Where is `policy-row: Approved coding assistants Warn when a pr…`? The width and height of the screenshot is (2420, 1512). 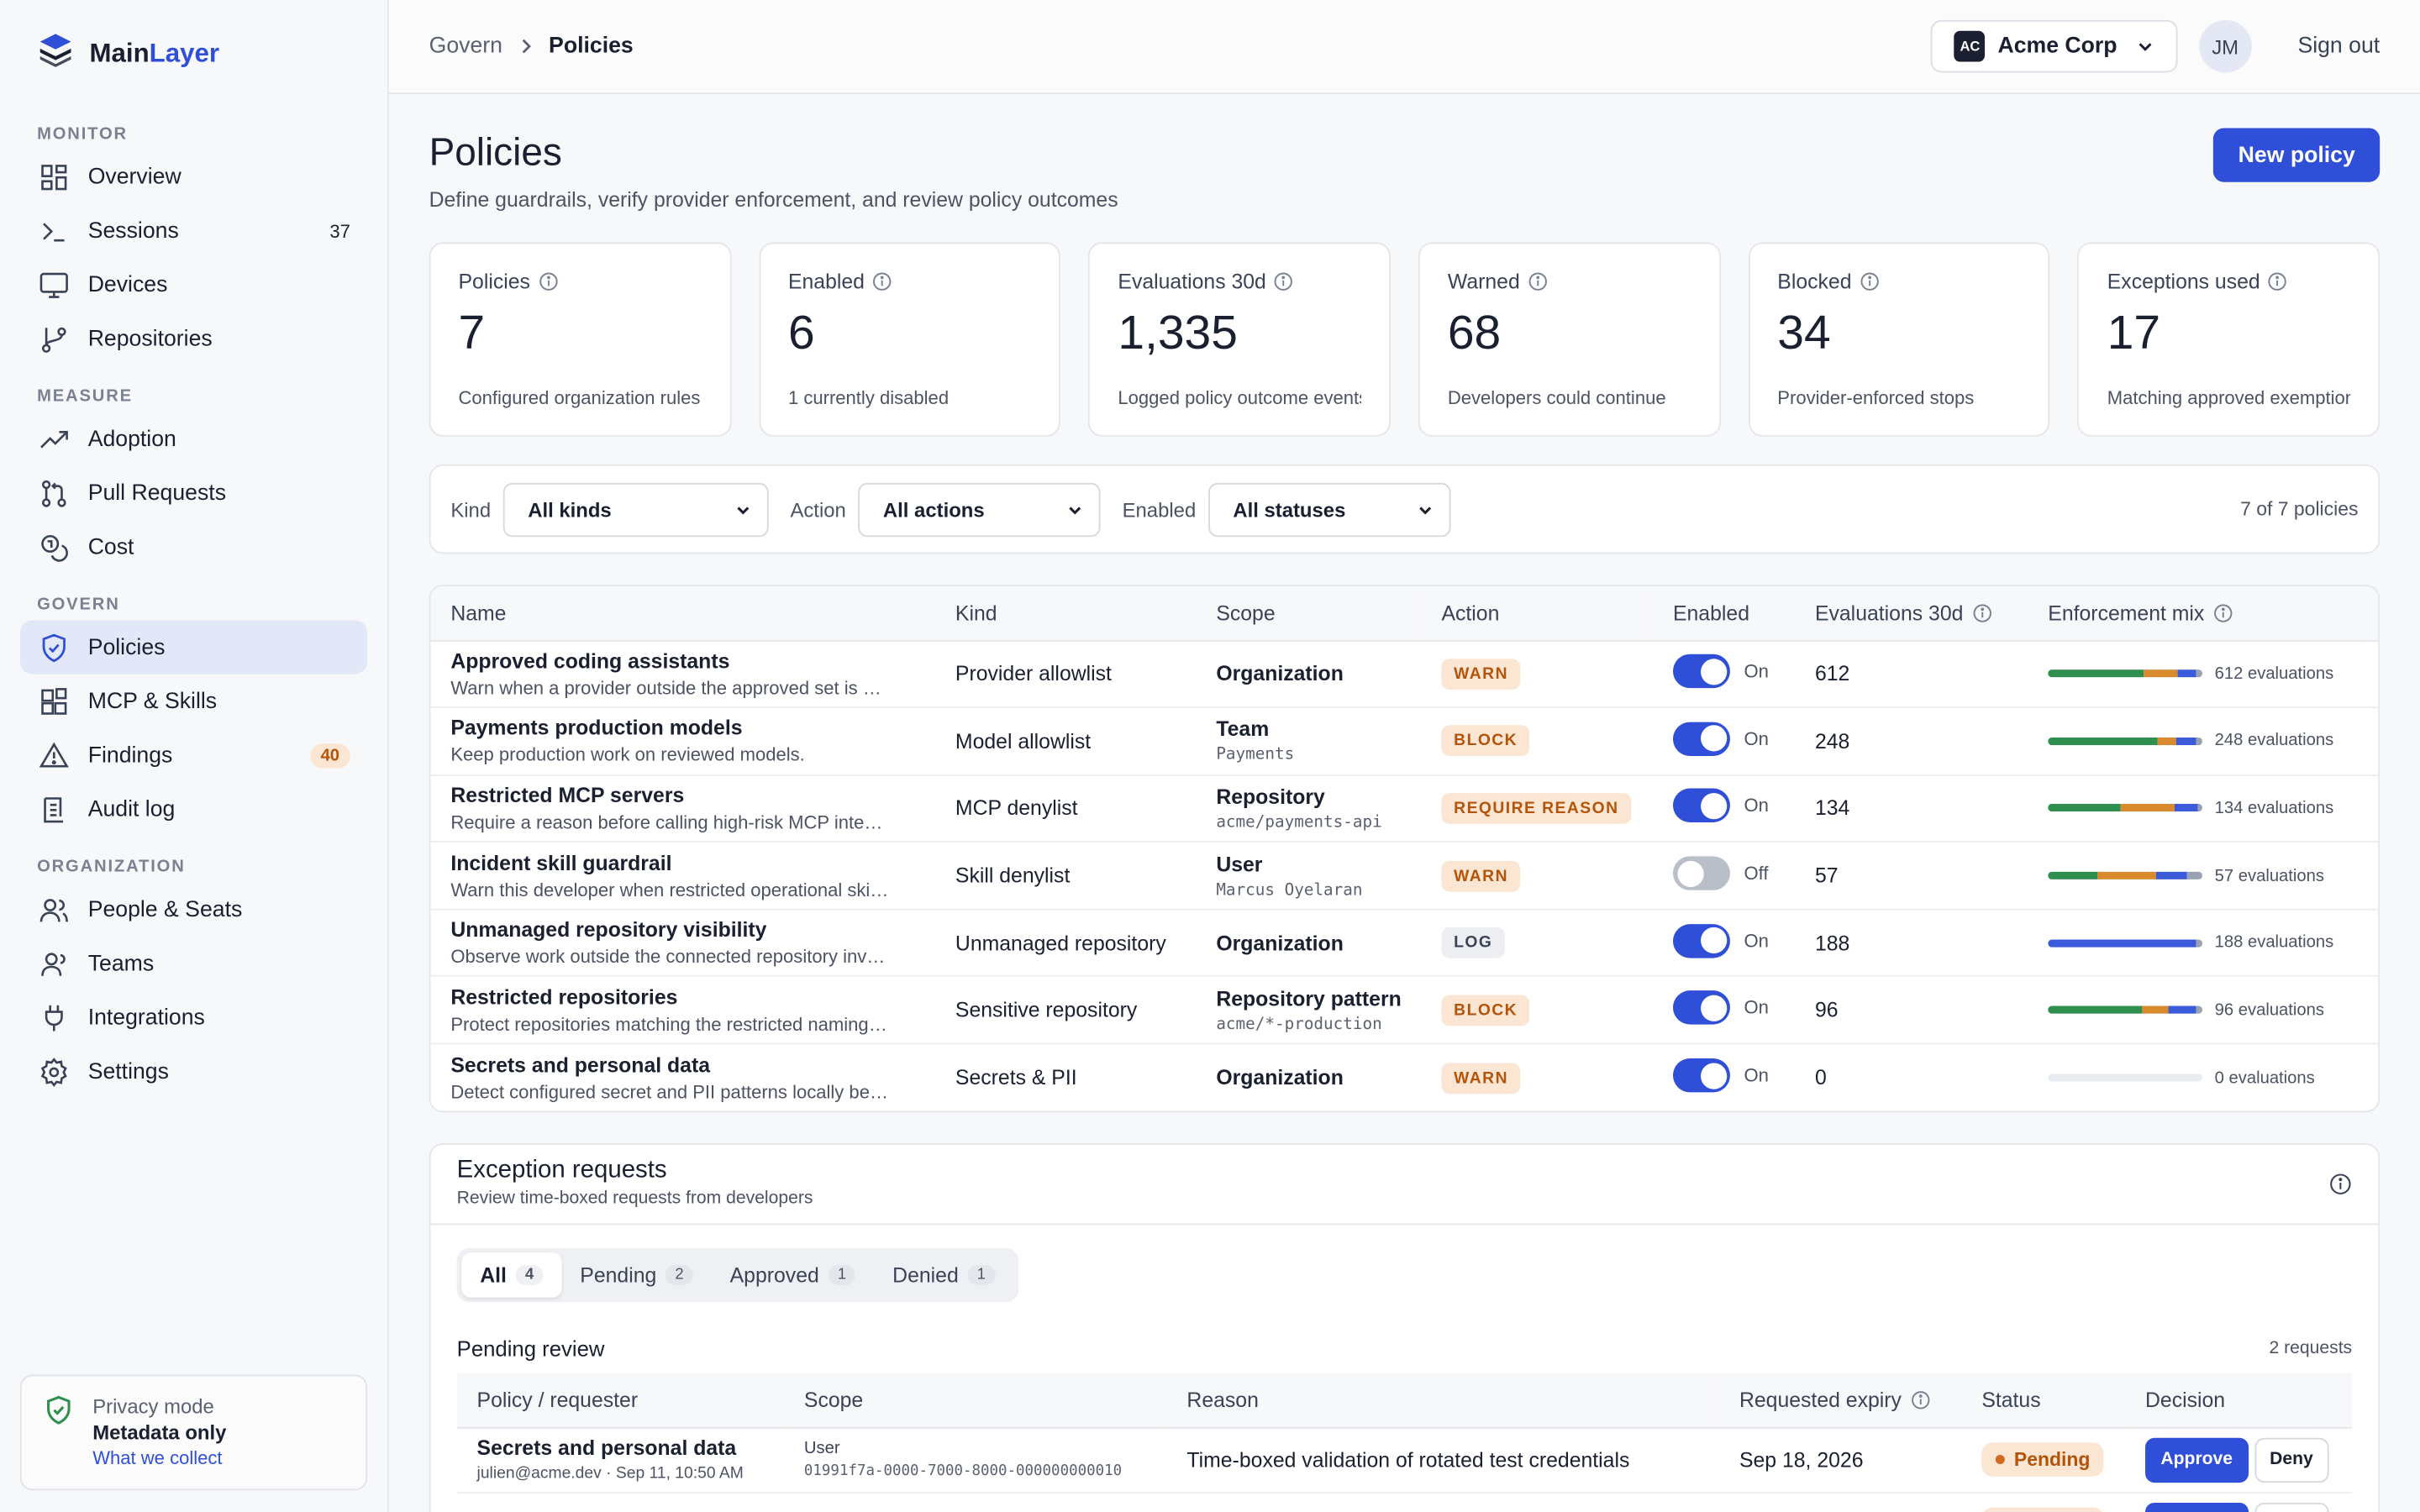 policy-row: Approved coding assistants Warn when a pr… is located at coordinates (1405, 674).